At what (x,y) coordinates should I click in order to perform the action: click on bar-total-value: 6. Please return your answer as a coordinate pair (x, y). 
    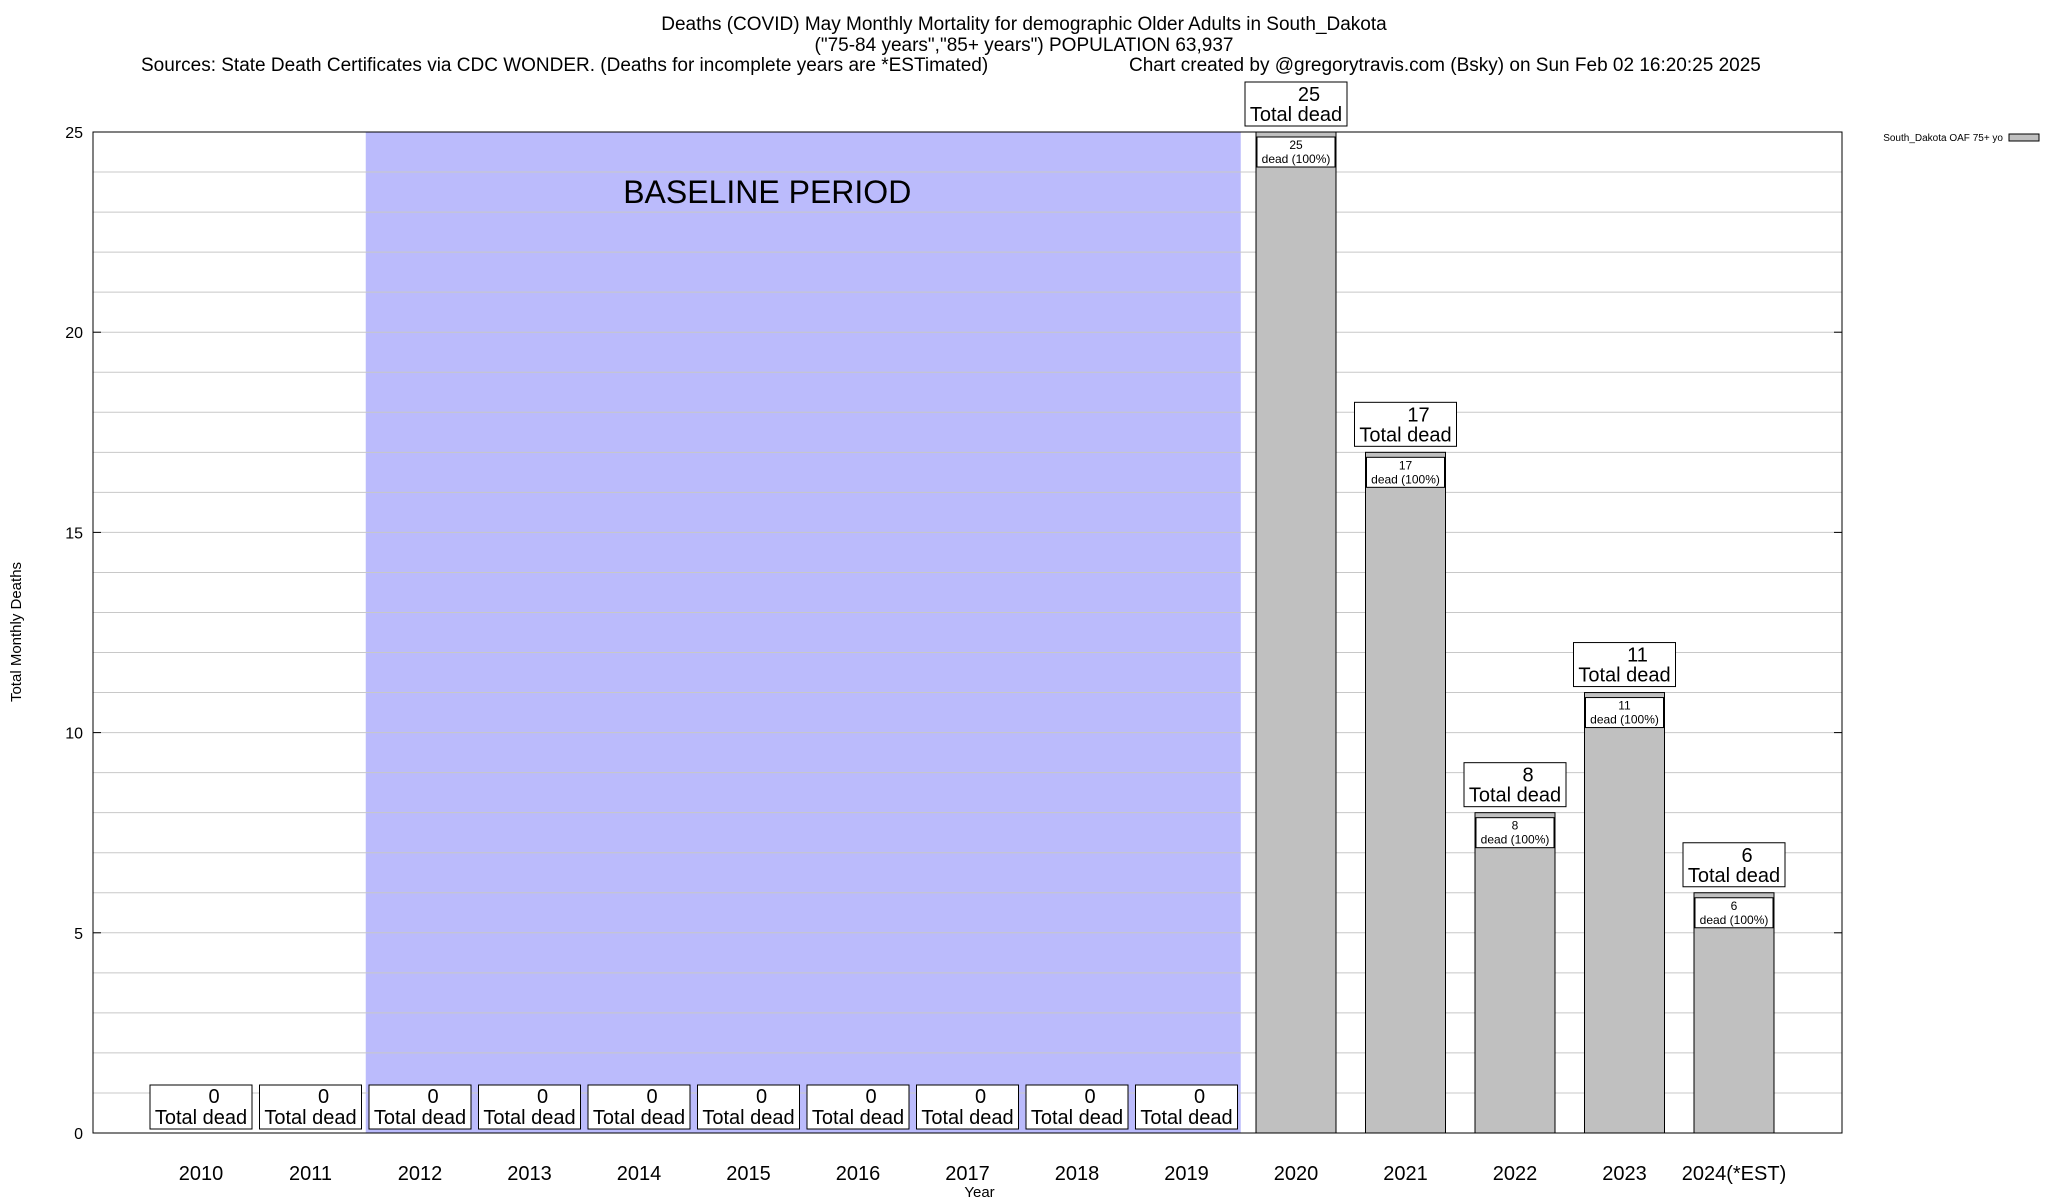
    Looking at the image, I should click on (1746, 856).